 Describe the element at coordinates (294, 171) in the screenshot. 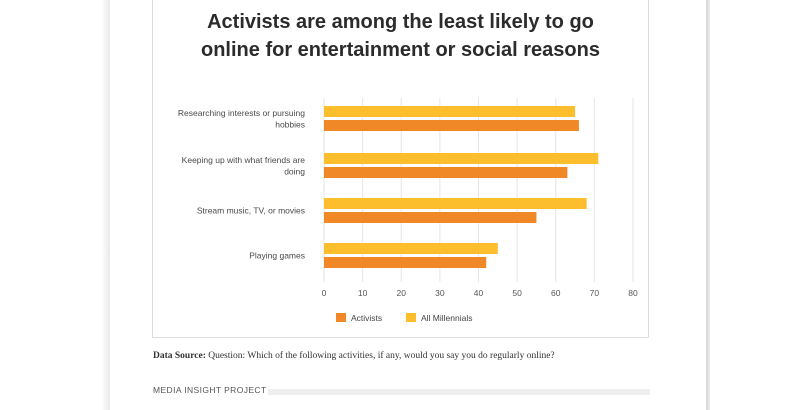

I see `category-label: doing` at that location.